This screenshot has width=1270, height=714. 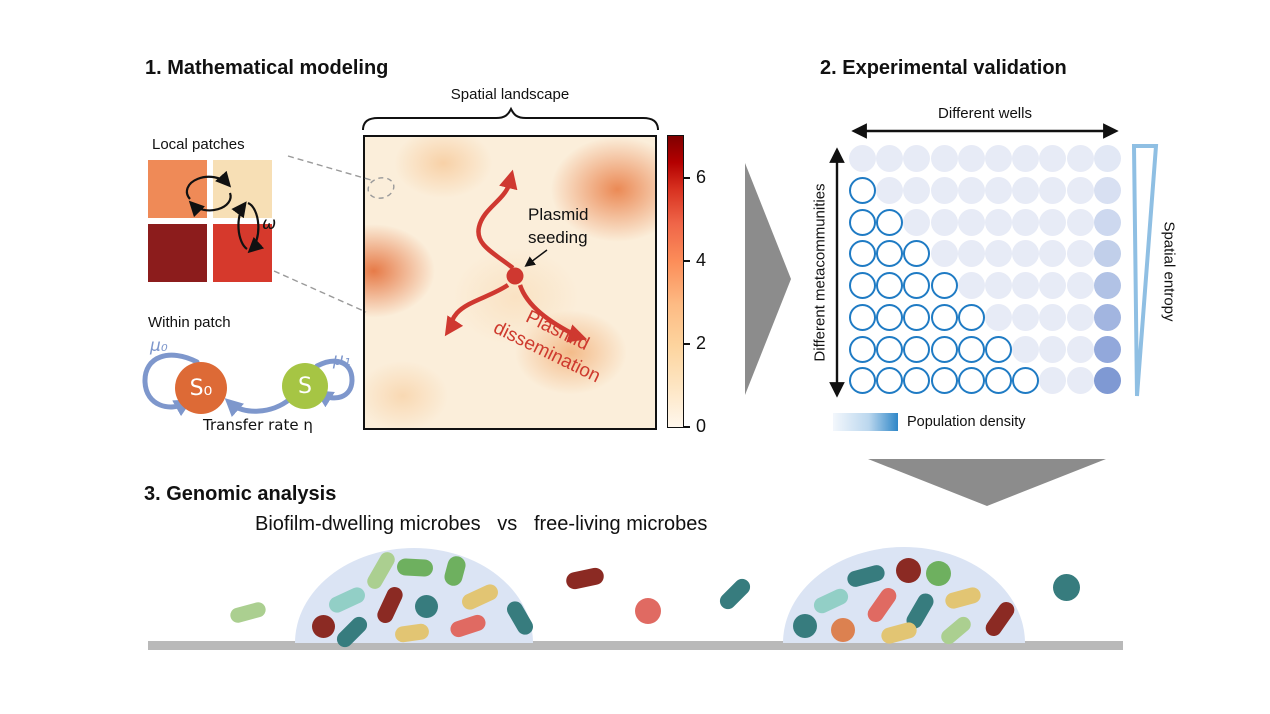 I want to click on colorbar-tick-label: 6, so click(x=701, y=177).